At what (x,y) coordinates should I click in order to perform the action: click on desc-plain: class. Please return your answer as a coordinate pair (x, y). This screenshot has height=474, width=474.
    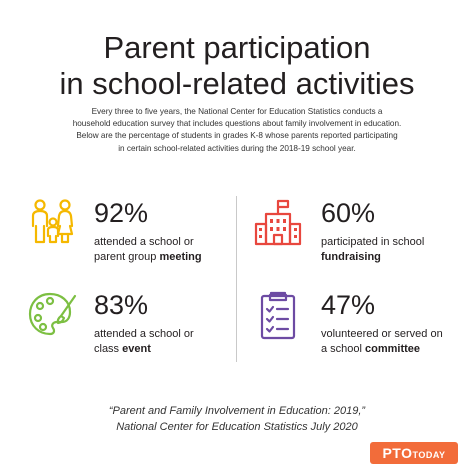
    Looking at the image, I should click on (108, 349).